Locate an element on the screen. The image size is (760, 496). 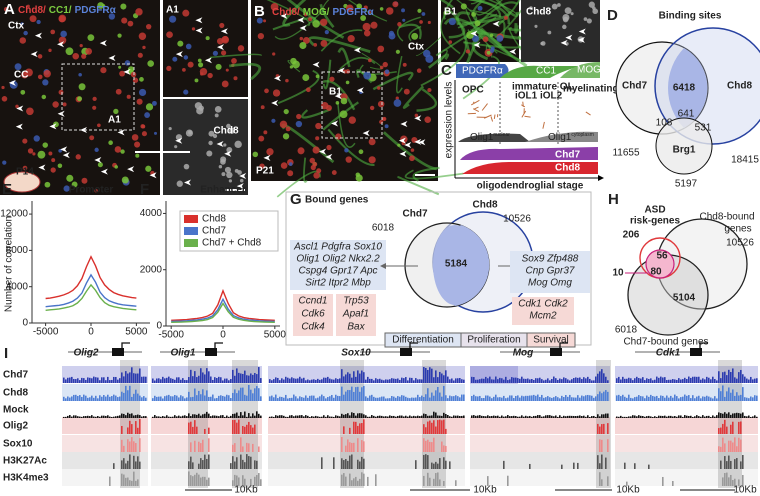
panel-letter: D is located at coordinates (612, 15).